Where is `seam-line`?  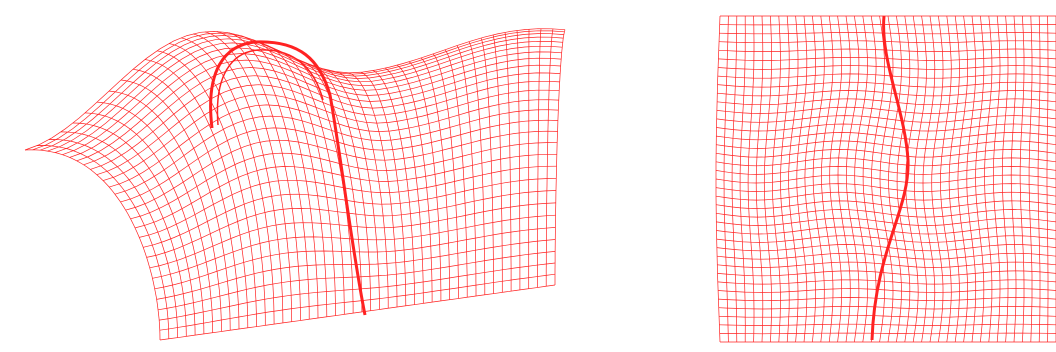
seam-line is located at coordinates (890, 178).